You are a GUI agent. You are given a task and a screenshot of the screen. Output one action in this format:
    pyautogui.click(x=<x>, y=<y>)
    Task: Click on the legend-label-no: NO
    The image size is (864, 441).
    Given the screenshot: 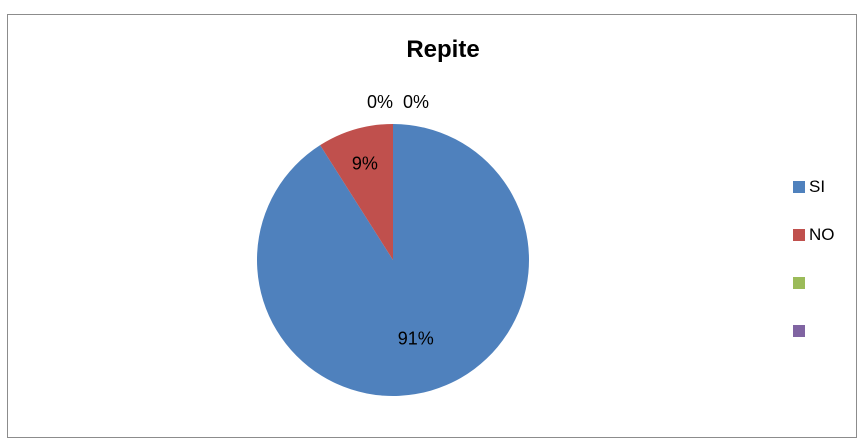 What is the action you would take?
    pyautogui.click(x=822, y=234)
    